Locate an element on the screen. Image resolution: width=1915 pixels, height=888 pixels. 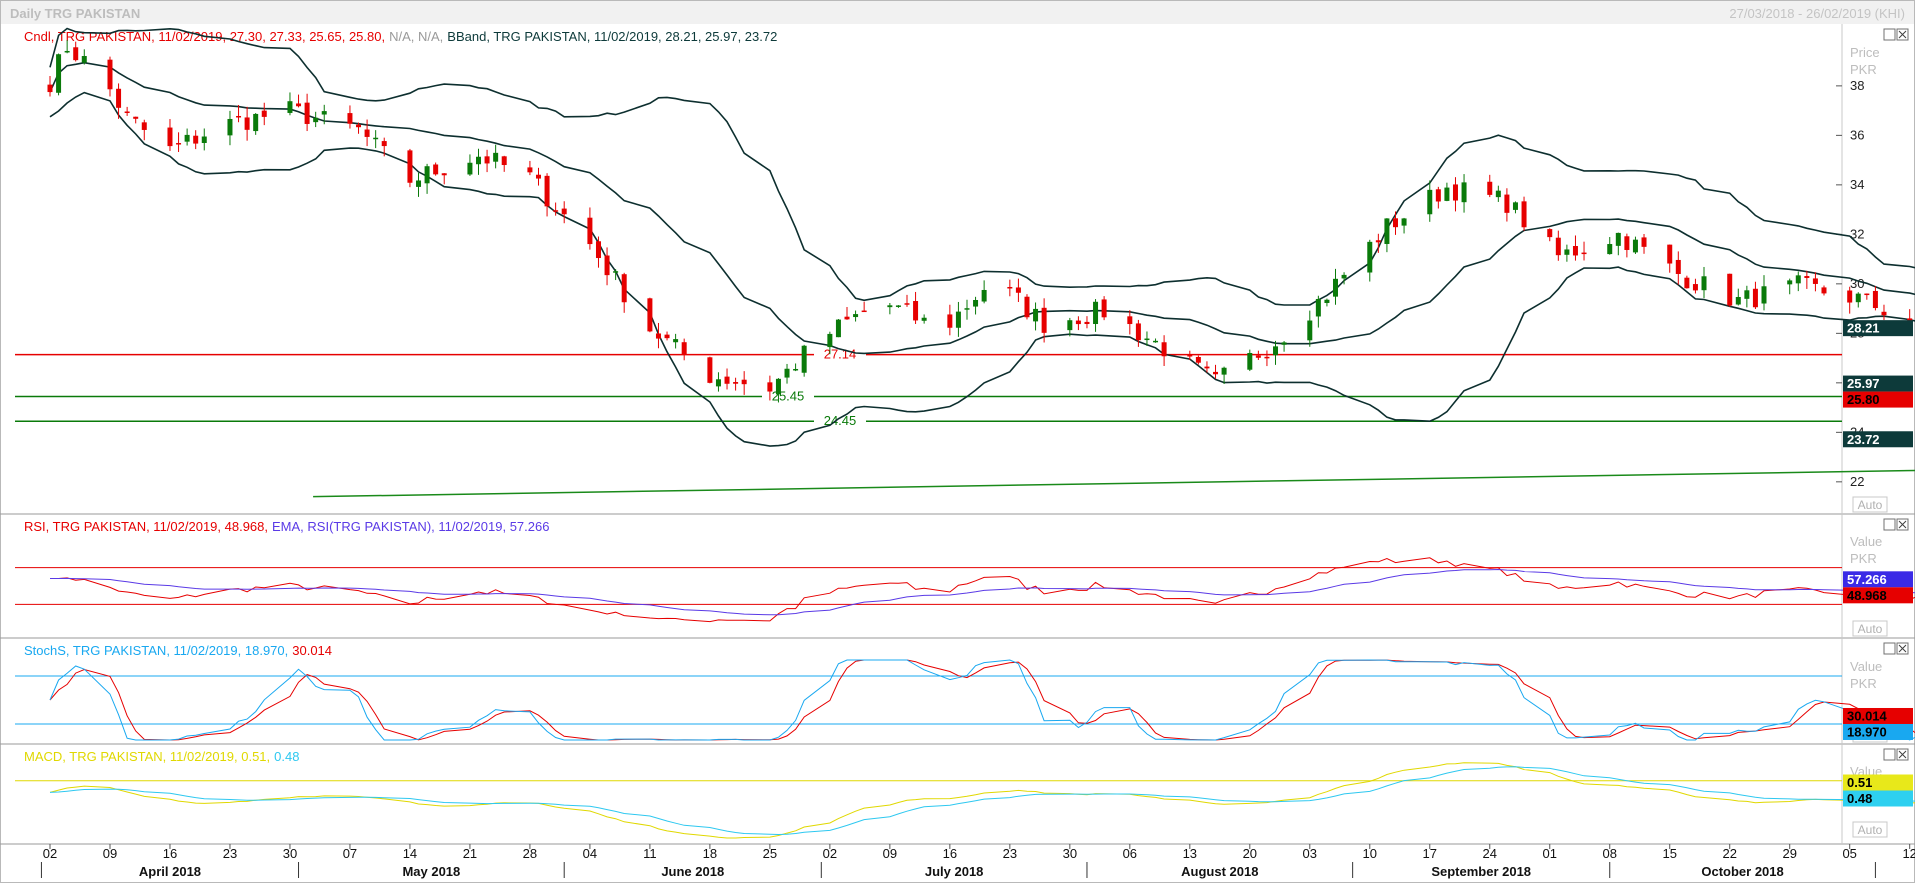
day-tick-label: 07 is located at coordinates (350, 853).